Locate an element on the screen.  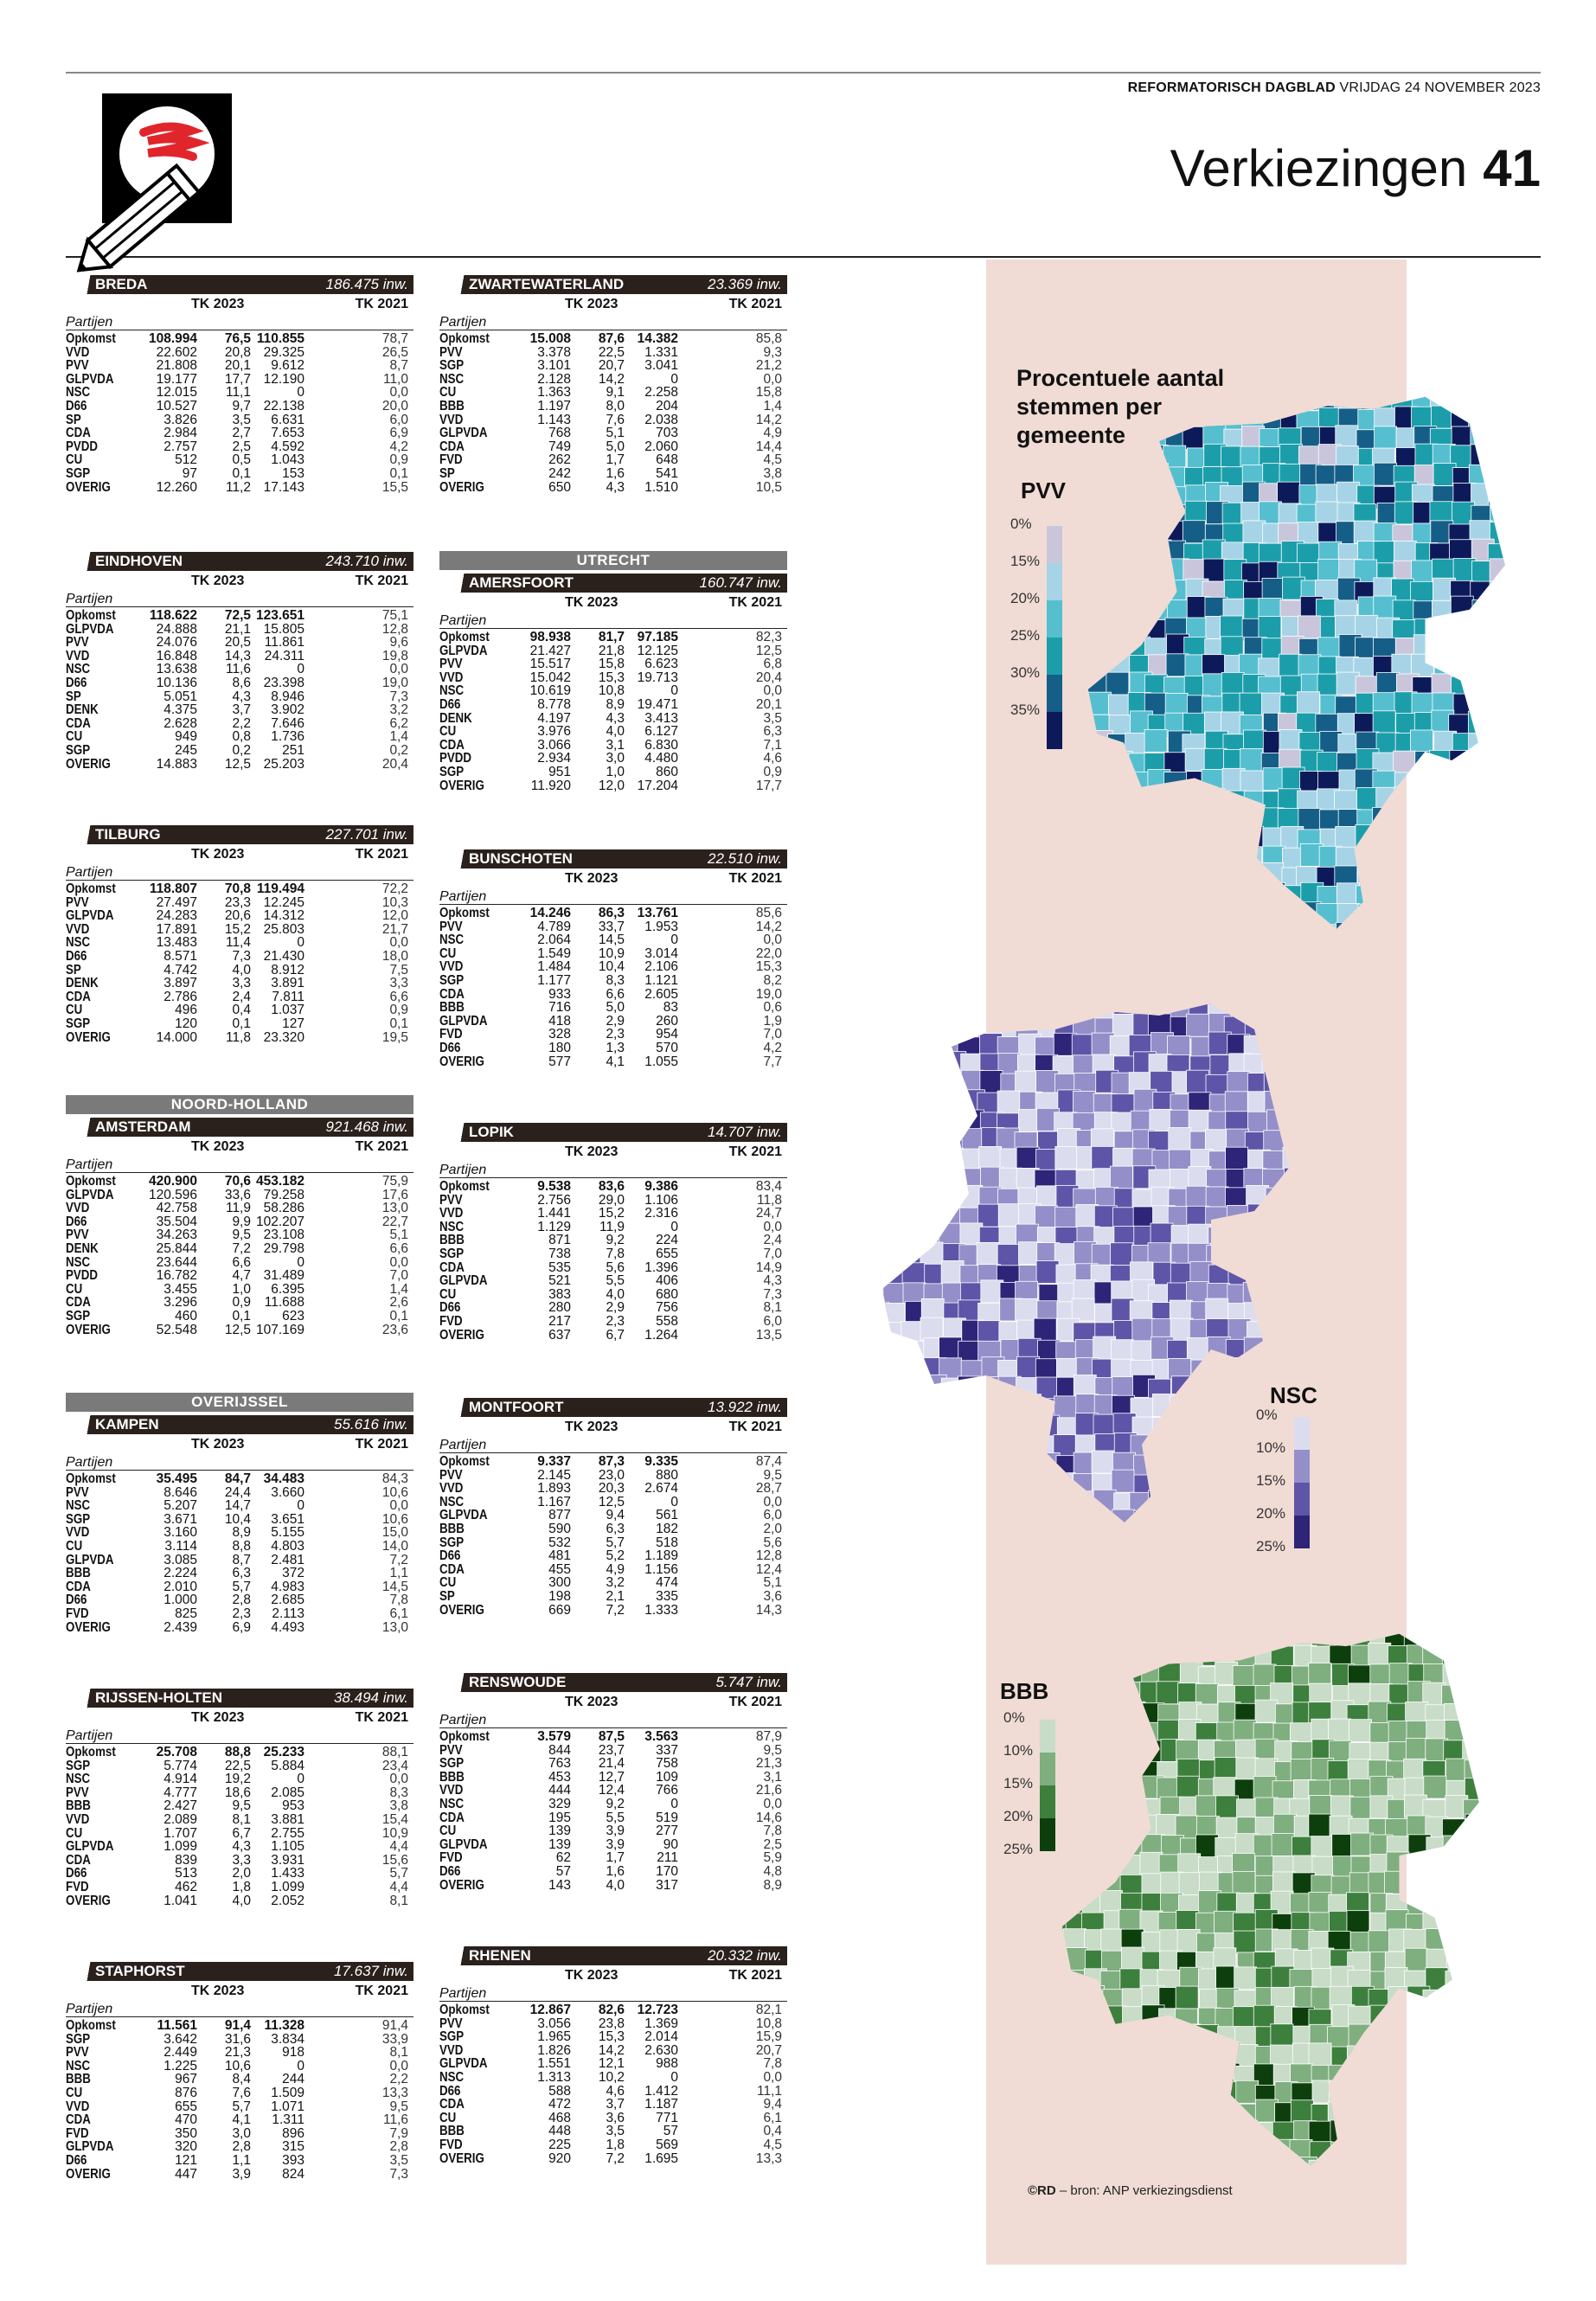
pct-2021: 7,2 is located at coordinates (398, 1560).